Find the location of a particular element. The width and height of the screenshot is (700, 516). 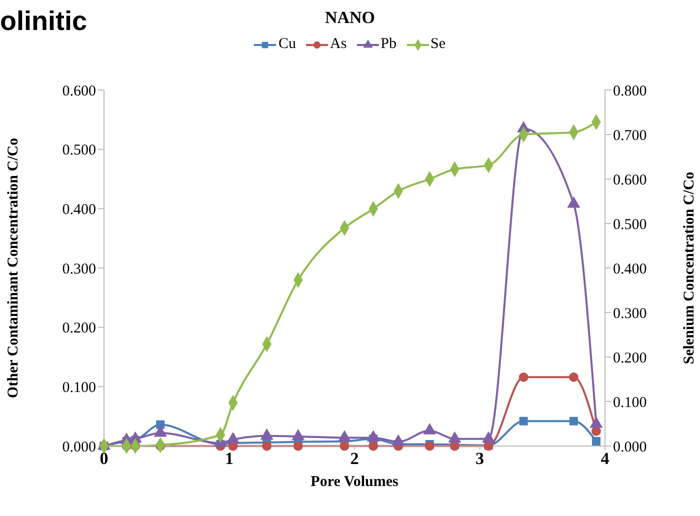

x-tick-label: 3 is located at coordinates (480, 458).